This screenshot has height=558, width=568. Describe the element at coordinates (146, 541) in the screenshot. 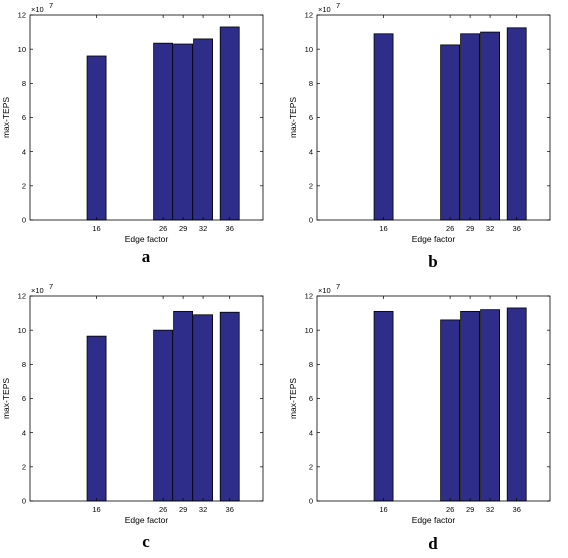

I see `panel-label: c` at that location.